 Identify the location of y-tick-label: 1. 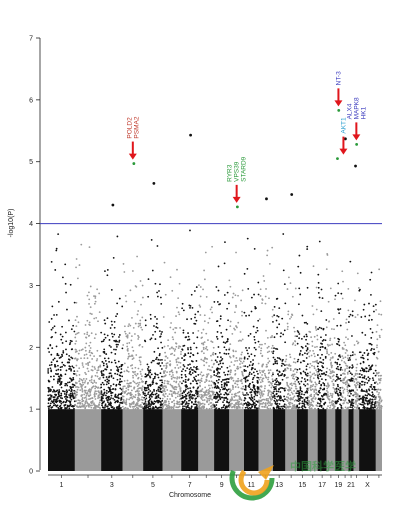
(31, 410).